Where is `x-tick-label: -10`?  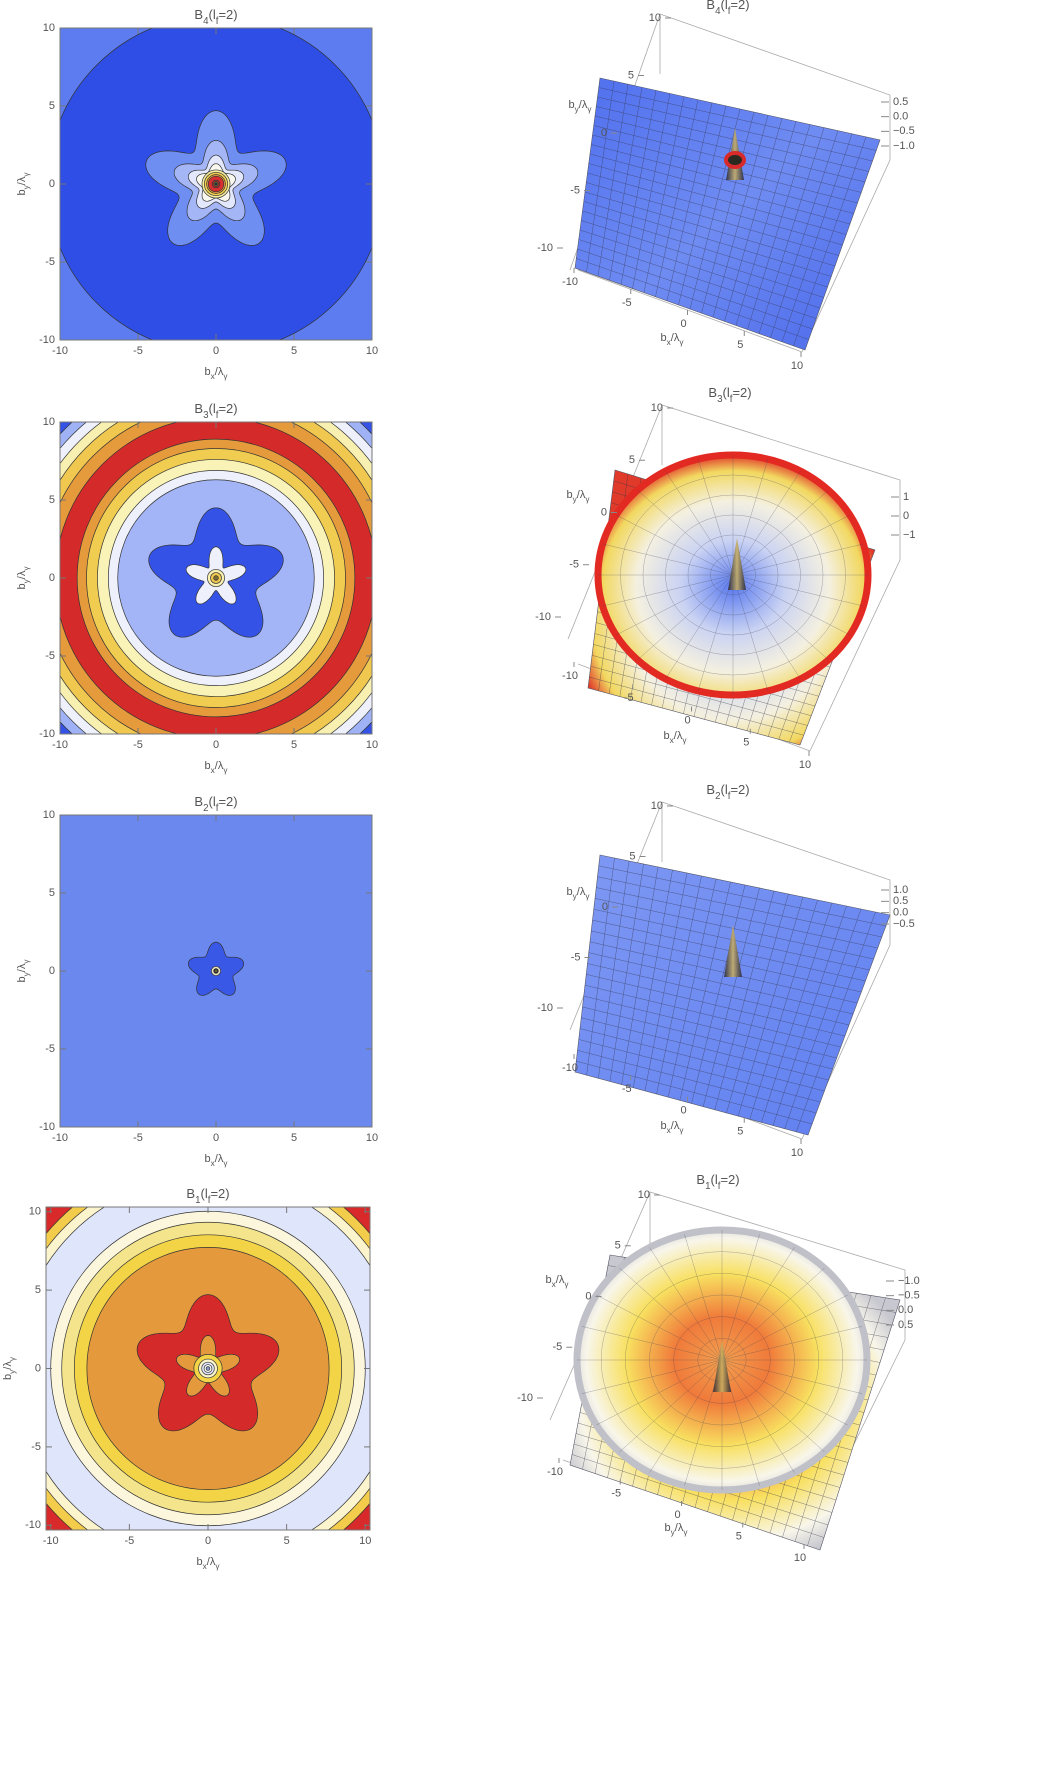 x-tick-label: -10 is located at coordinates (60, 351).